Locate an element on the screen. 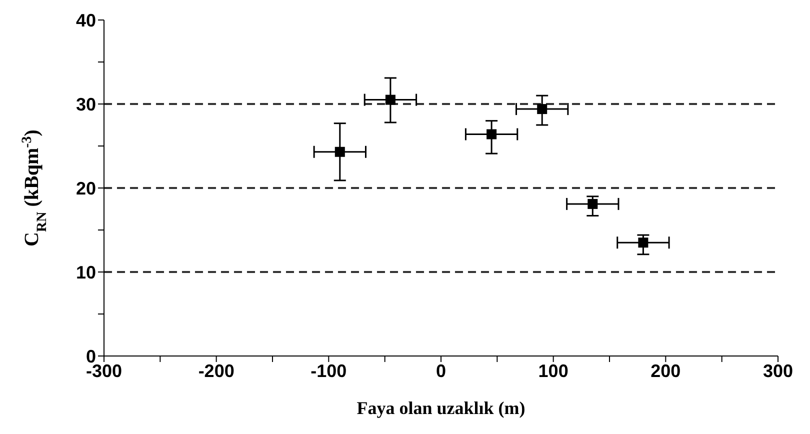 This screenshot has width=810, height=434. x-tick-label: -100 is located at coordinates (328, 370).